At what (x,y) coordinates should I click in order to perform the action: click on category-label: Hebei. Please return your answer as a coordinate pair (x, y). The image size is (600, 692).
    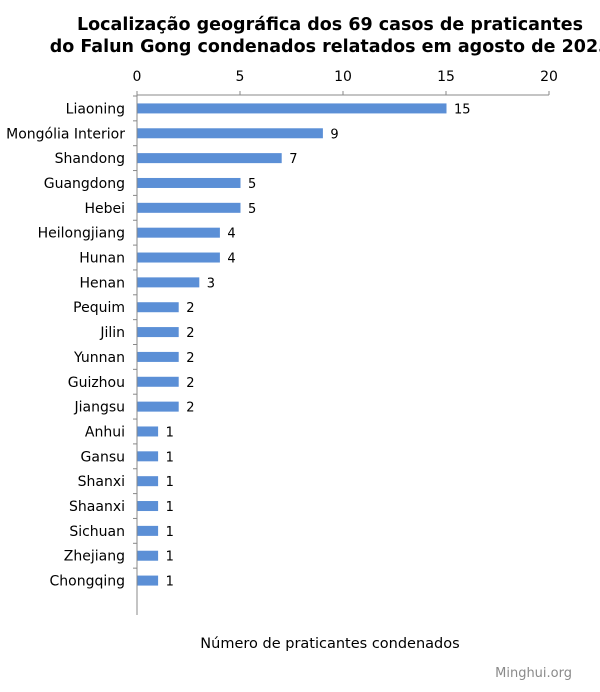
    Looking at the image, I should click on (104, 209).